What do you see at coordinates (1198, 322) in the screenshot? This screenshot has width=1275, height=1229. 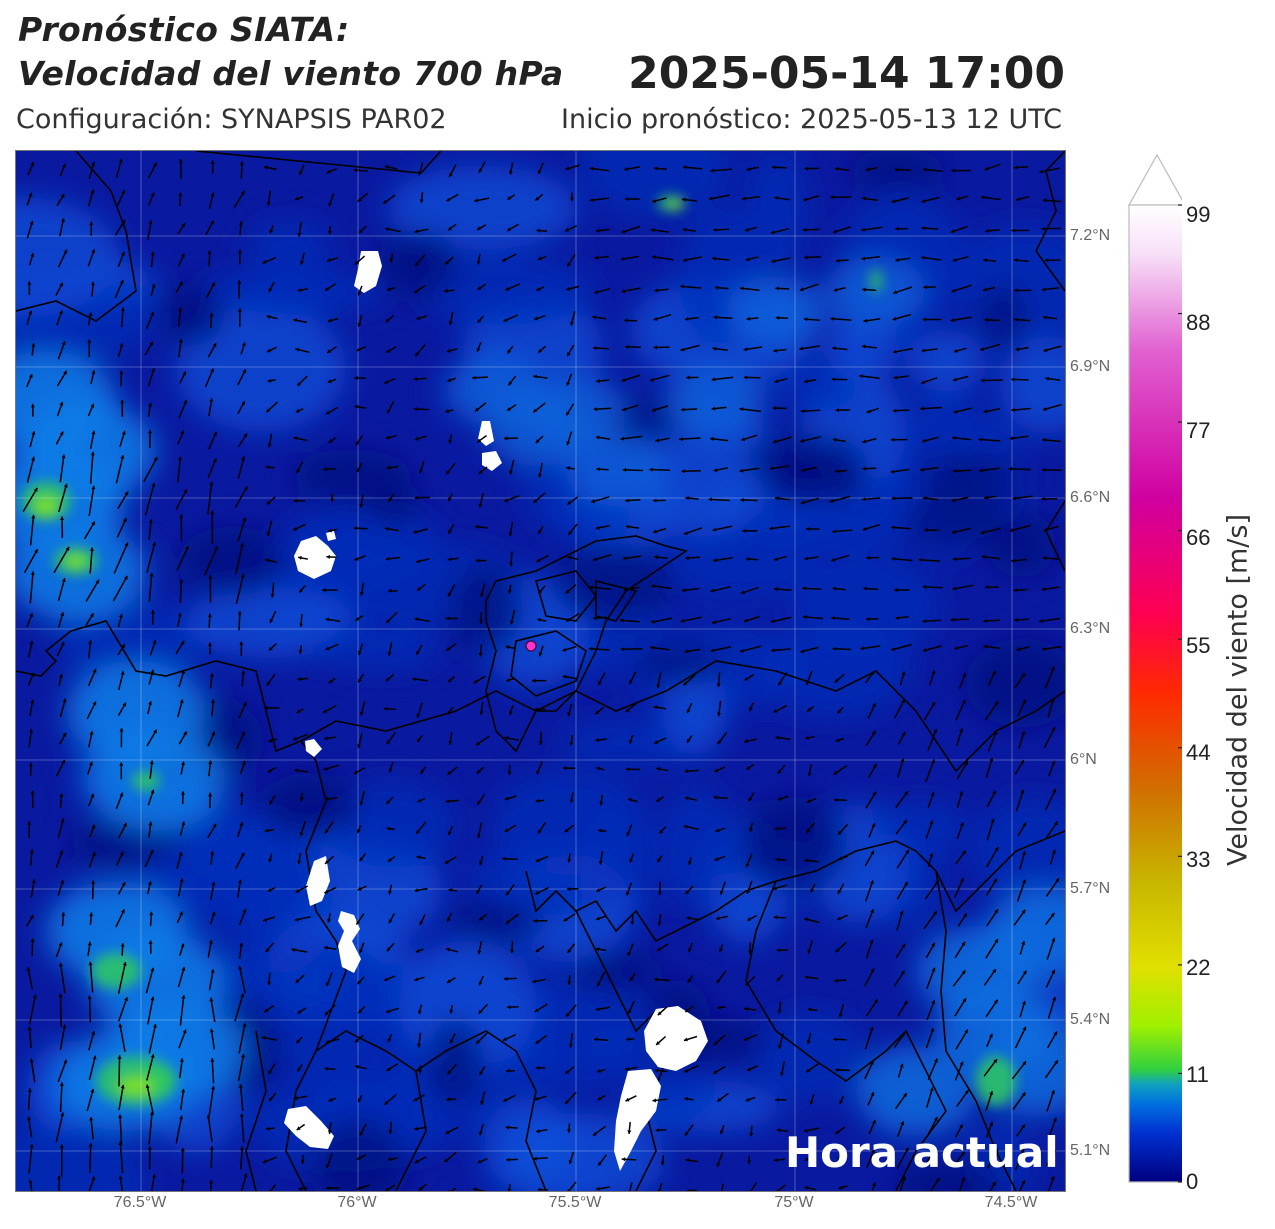 I see `colorbar-tick-label: 88` at bounding box center [1198, 322].